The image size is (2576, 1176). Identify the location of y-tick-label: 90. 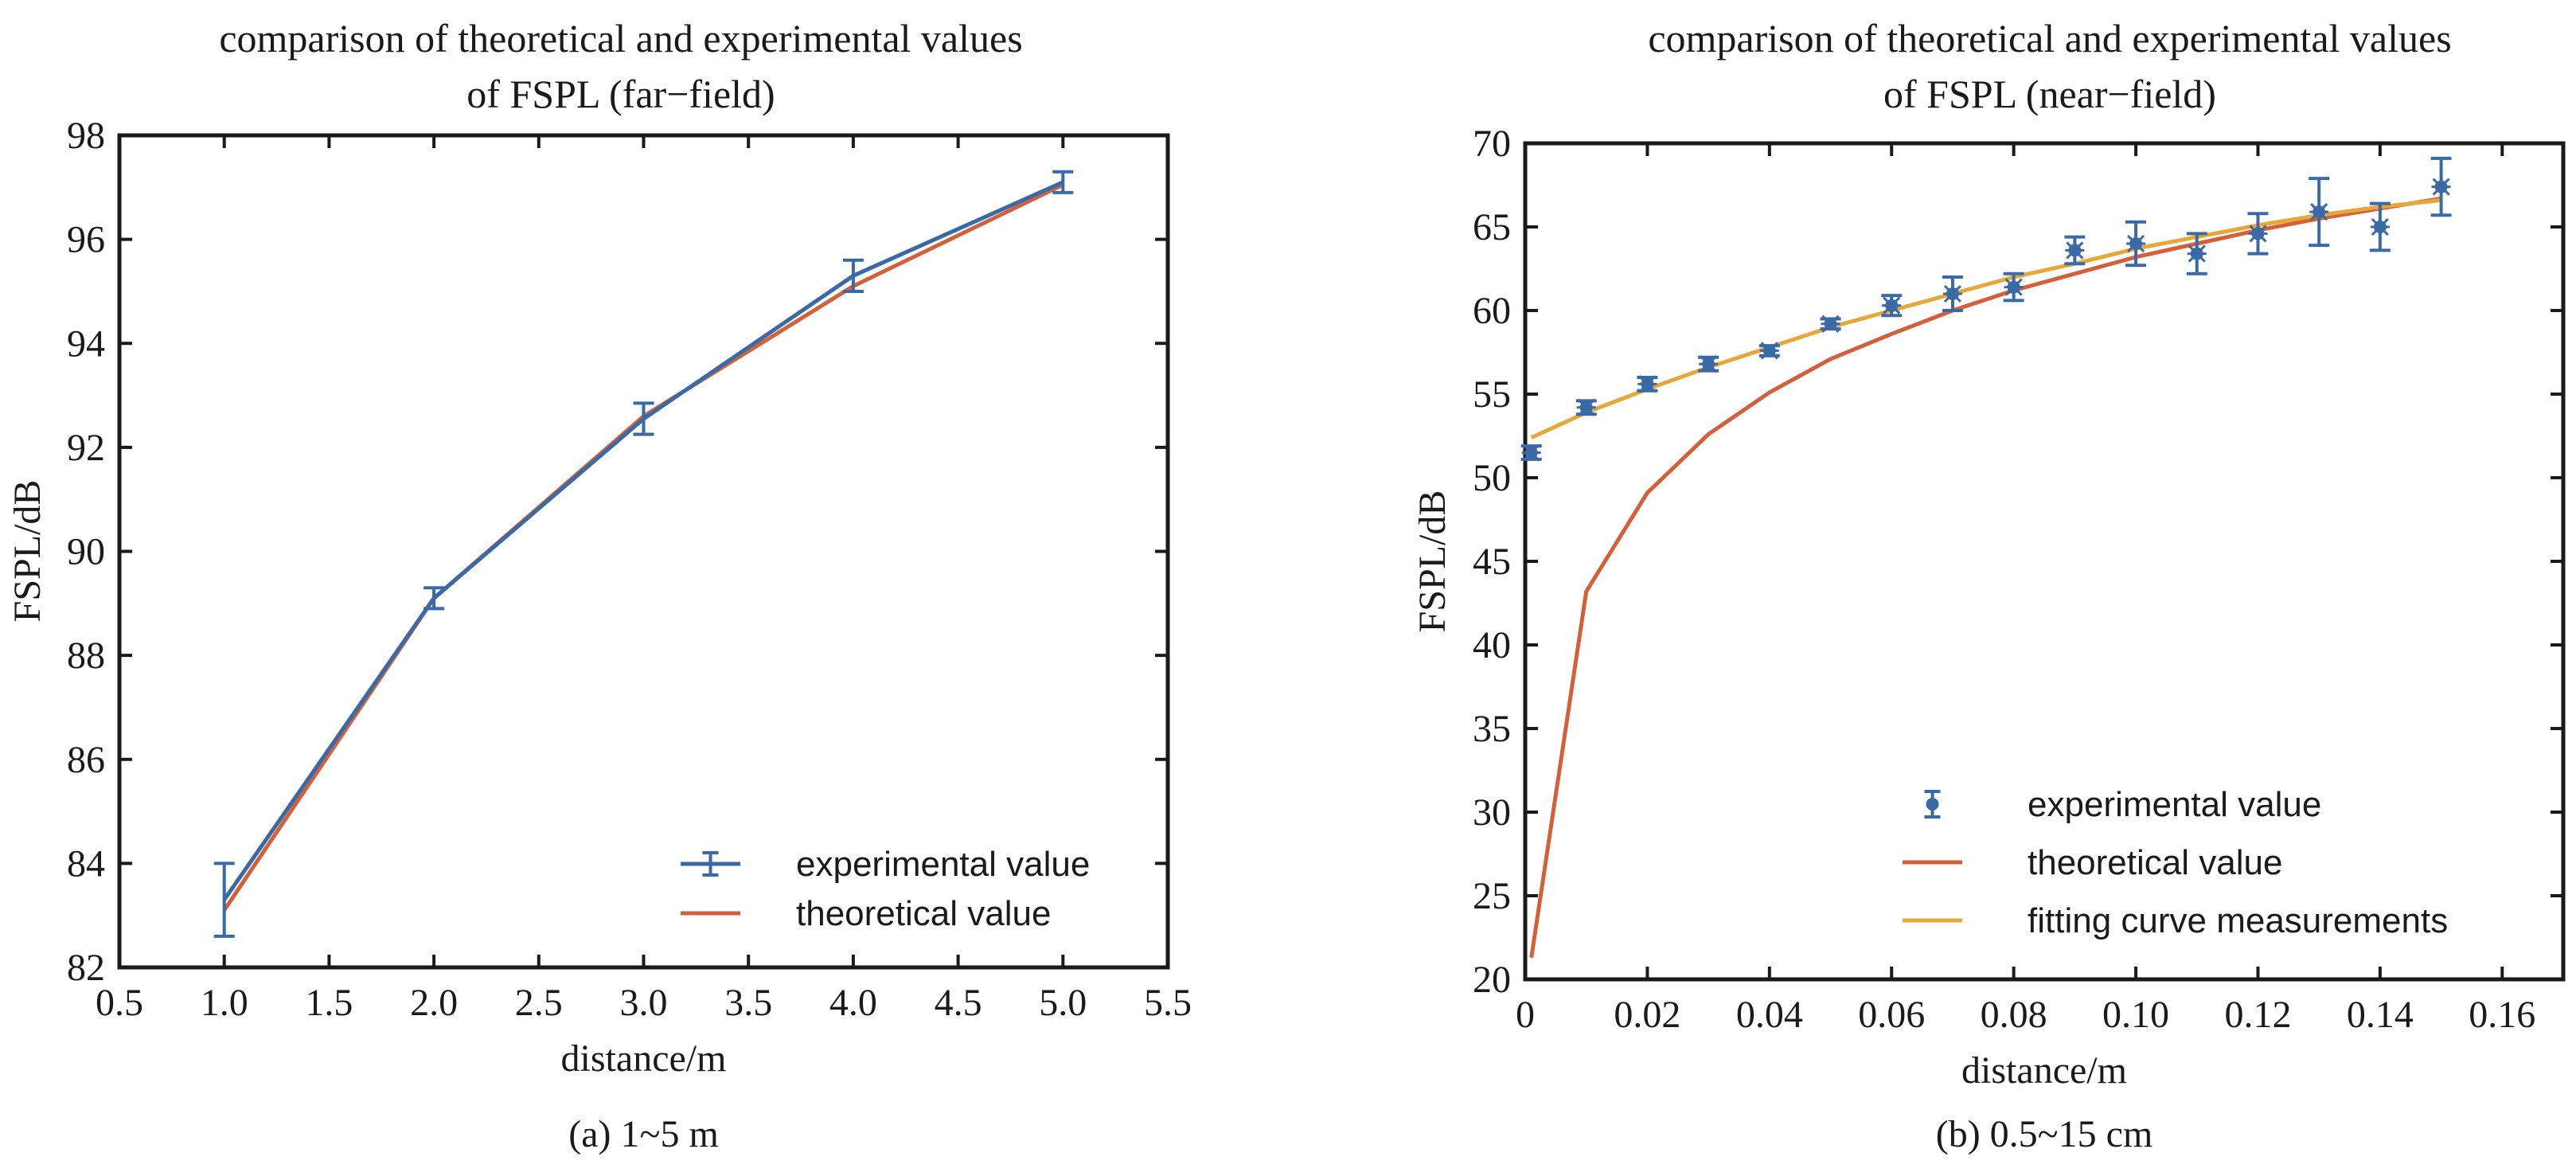
(86, 552).